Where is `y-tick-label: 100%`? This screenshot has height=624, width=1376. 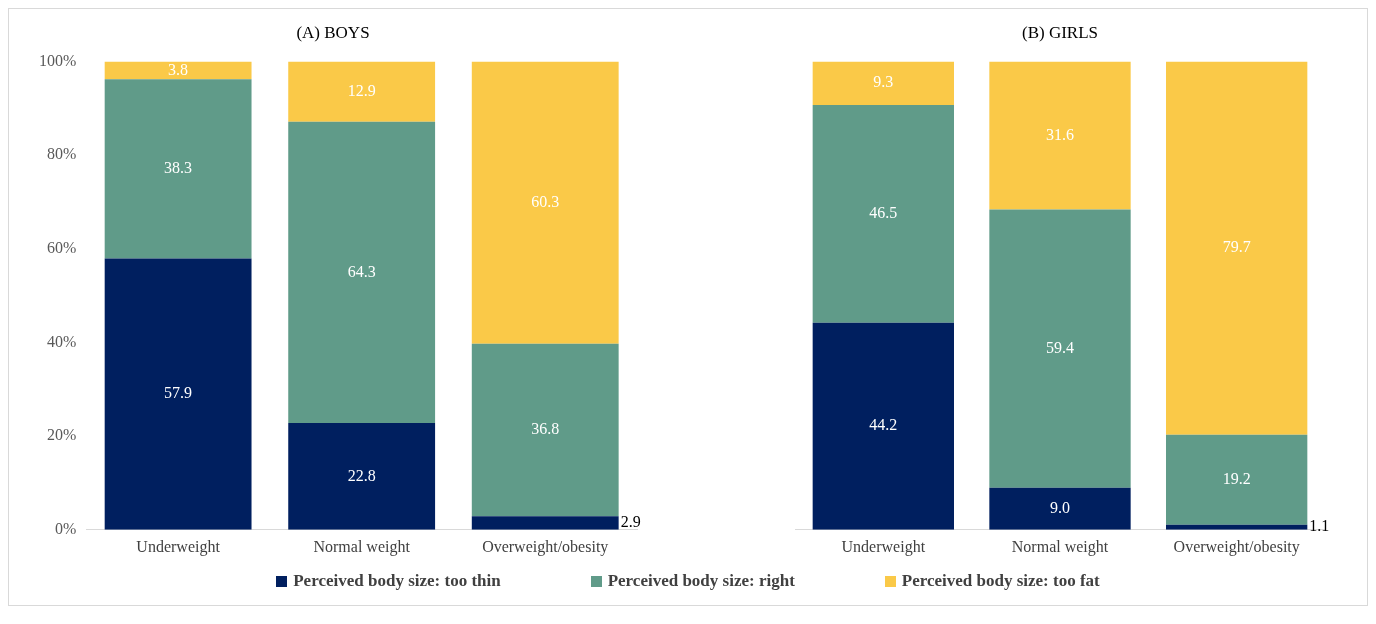
y-tick-label: 100% is located at coordinates (58, 60).